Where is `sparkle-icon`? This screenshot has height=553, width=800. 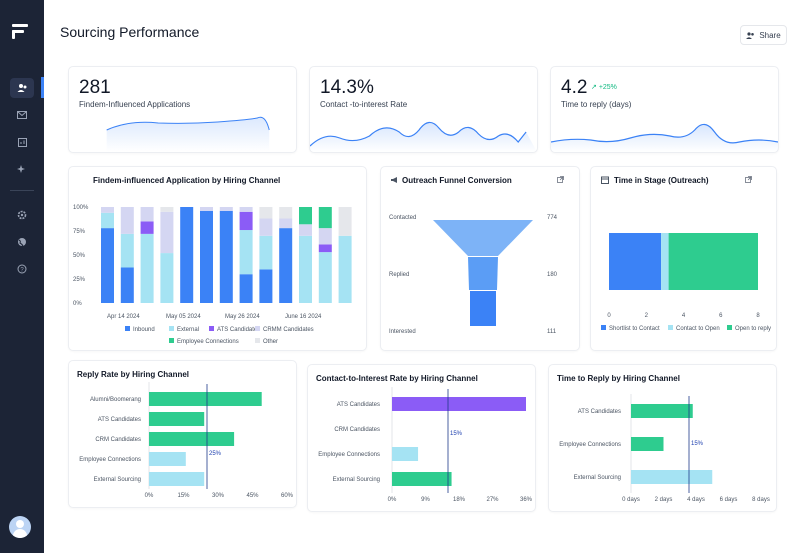
sparkle-icon is located at coordinates (22, 169).